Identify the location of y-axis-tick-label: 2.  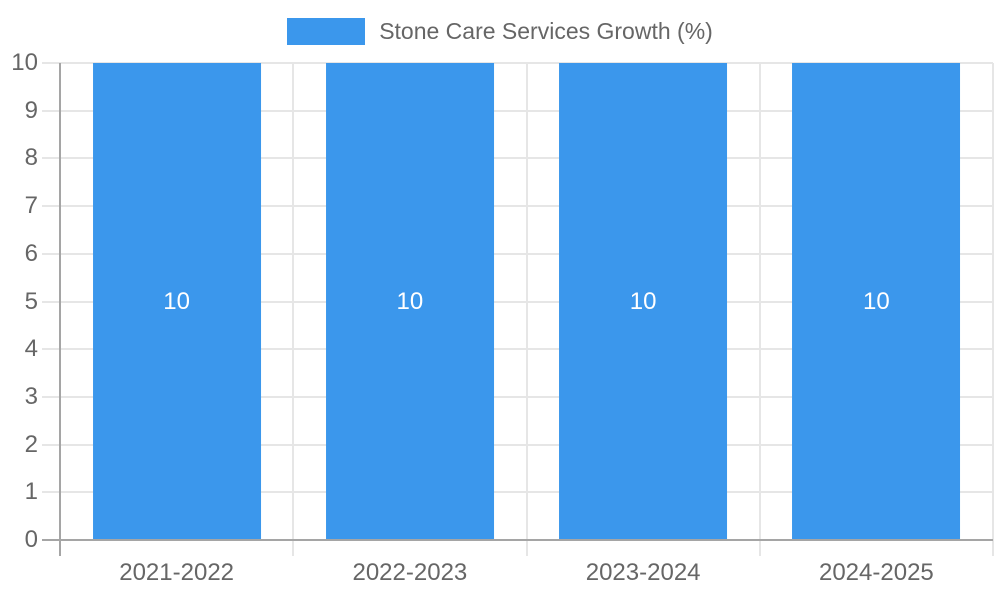
(31, 444).